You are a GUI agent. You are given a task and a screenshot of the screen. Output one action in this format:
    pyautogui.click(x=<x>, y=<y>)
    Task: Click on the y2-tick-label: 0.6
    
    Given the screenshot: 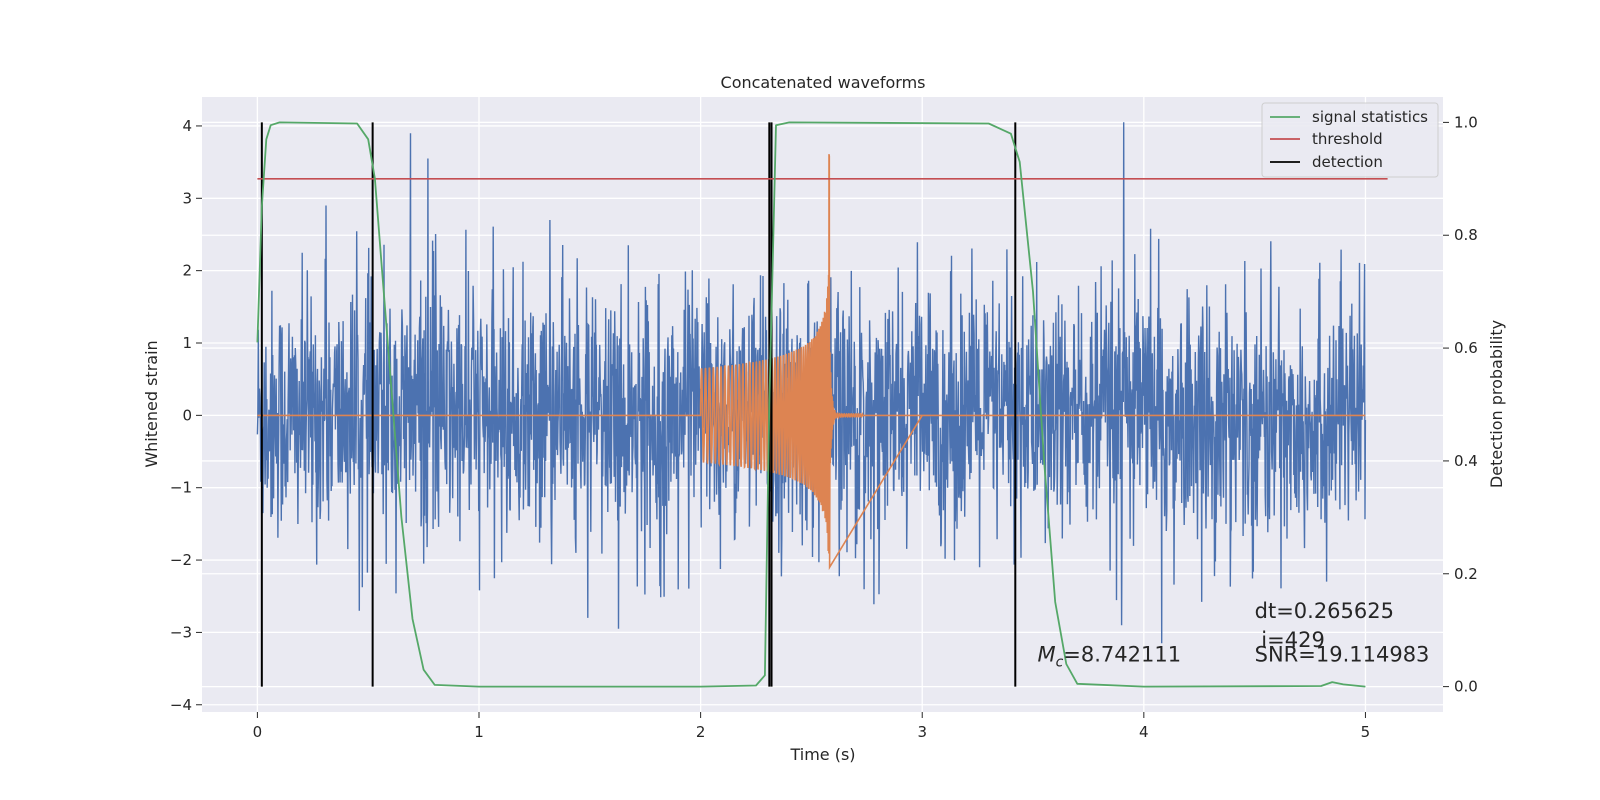 What is the action you would take?
    pyautogui.click(x=1466, y=348)
    